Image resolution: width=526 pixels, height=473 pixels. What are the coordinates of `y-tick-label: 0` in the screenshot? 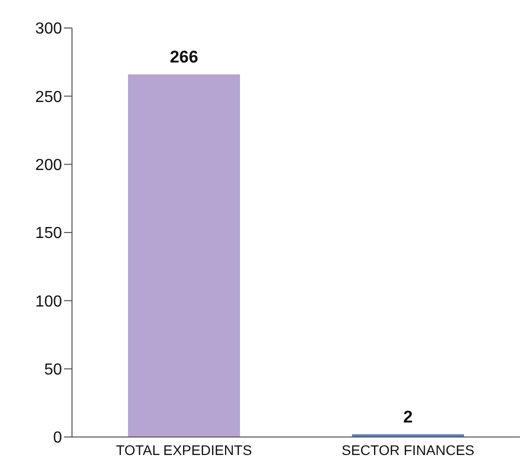 It's located at (57, 438).